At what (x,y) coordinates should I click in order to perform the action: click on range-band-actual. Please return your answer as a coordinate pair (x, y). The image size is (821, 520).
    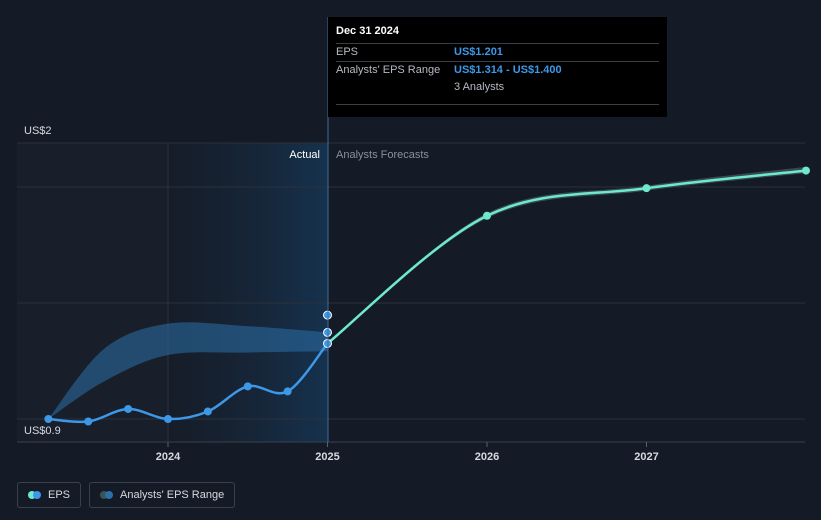
    Looking at the image, I should click on (188, 370).